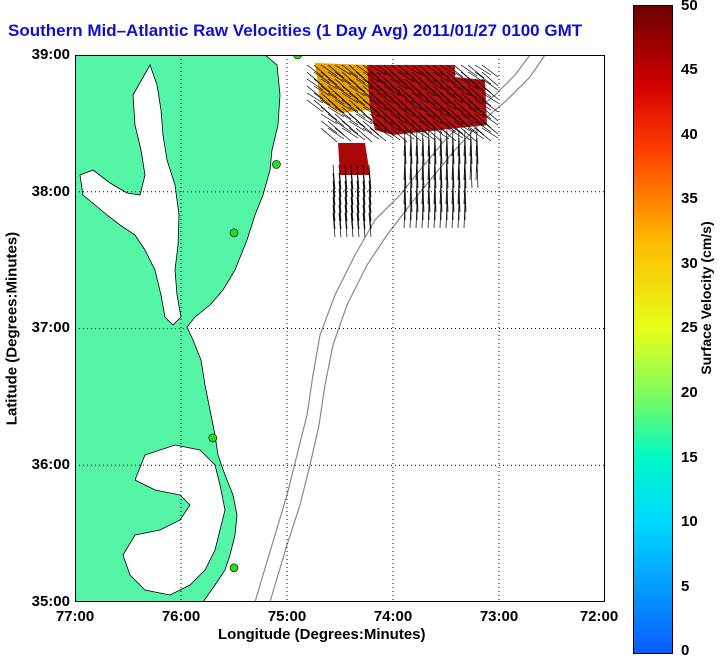  I want to click on colorbar-tick: 45, so click(689, 69).